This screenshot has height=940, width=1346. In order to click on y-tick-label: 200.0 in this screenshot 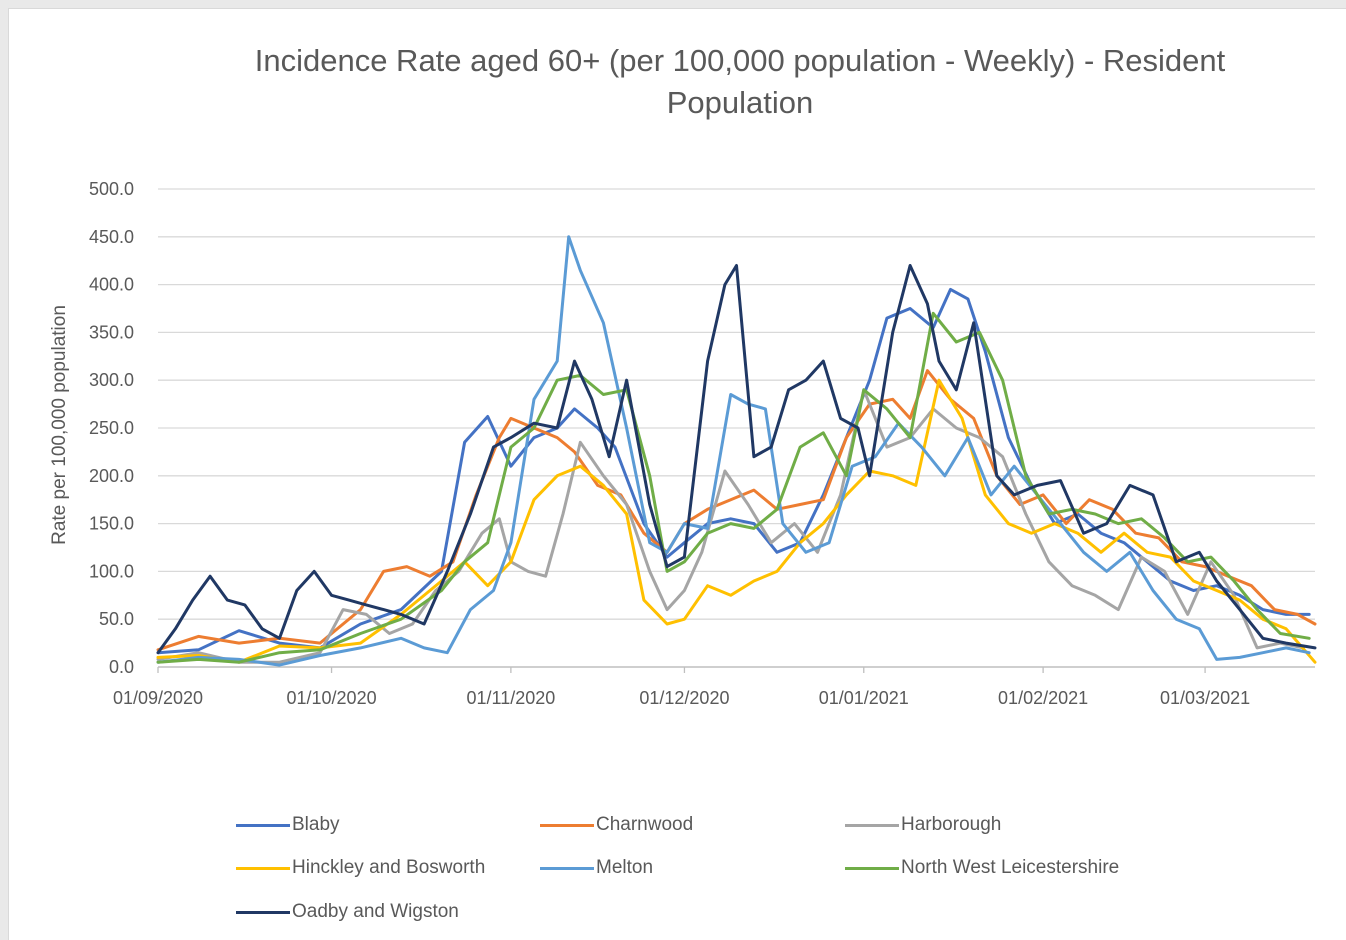, I will do `click(111, 476)`.